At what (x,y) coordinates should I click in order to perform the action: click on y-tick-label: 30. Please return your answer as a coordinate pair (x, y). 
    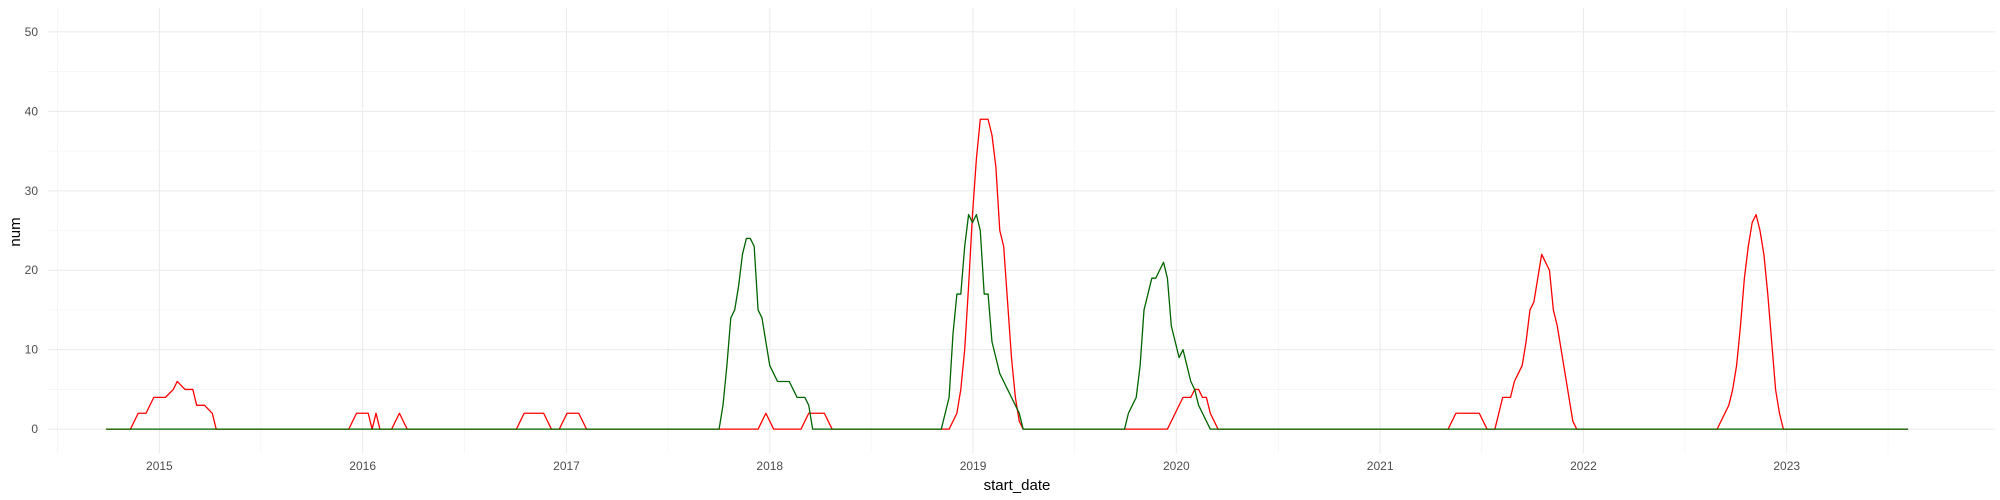
    Looking at the image, I should click on (32, 191).